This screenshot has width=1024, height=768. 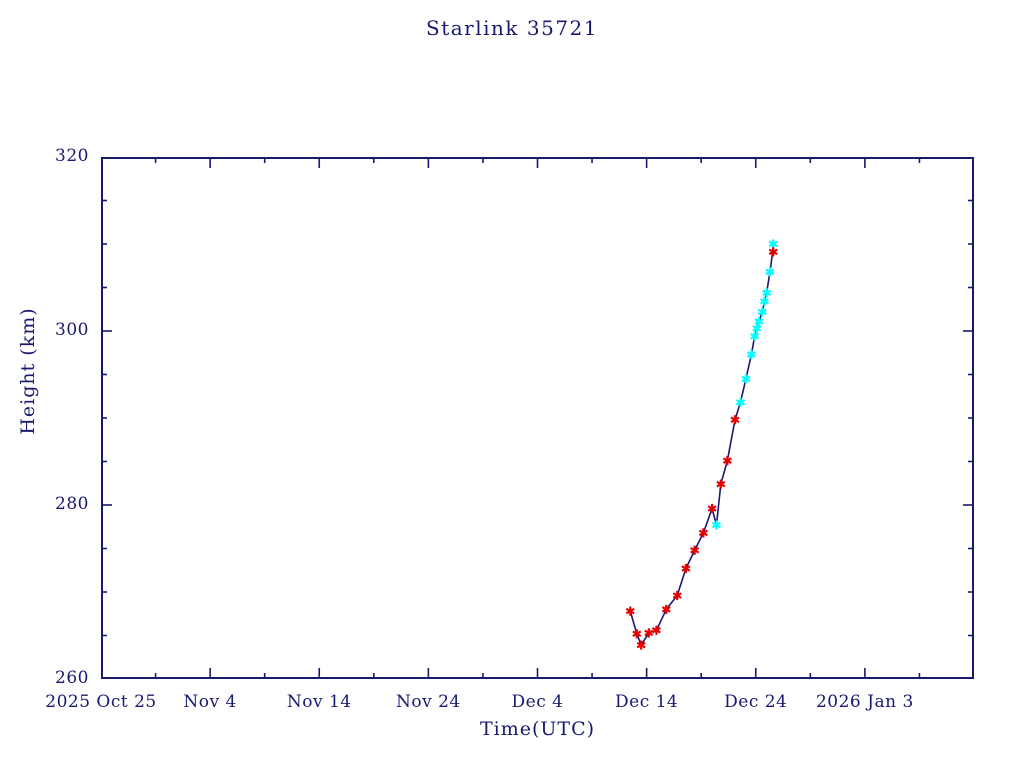 I want to click on y-tick-label: 280, so click(x=72, y=504).